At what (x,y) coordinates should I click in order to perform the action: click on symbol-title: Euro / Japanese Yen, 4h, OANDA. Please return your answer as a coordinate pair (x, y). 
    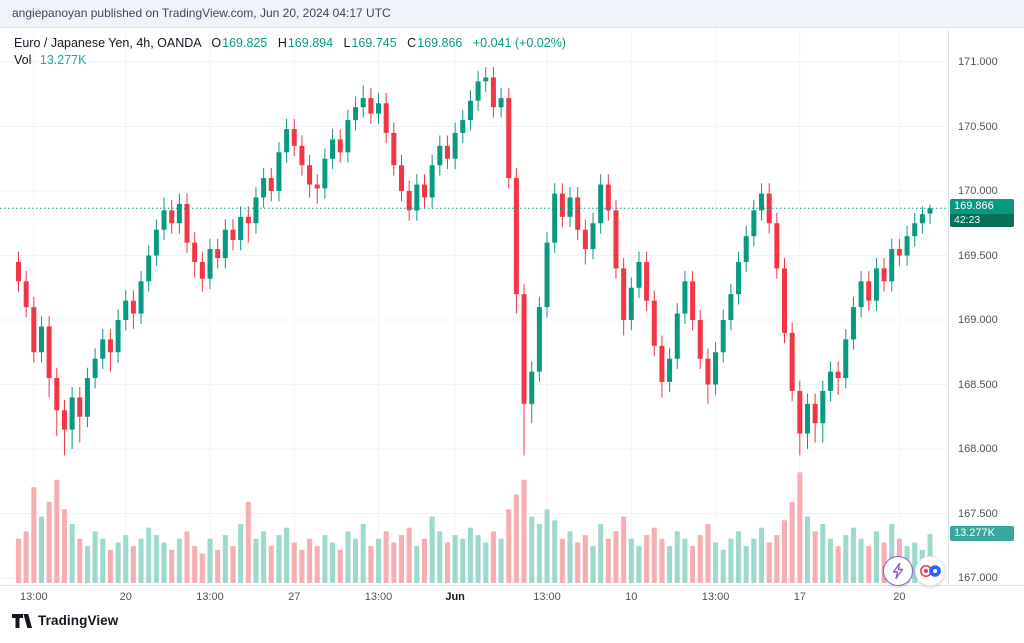
    Looking at the image, I should click on (107, 43).